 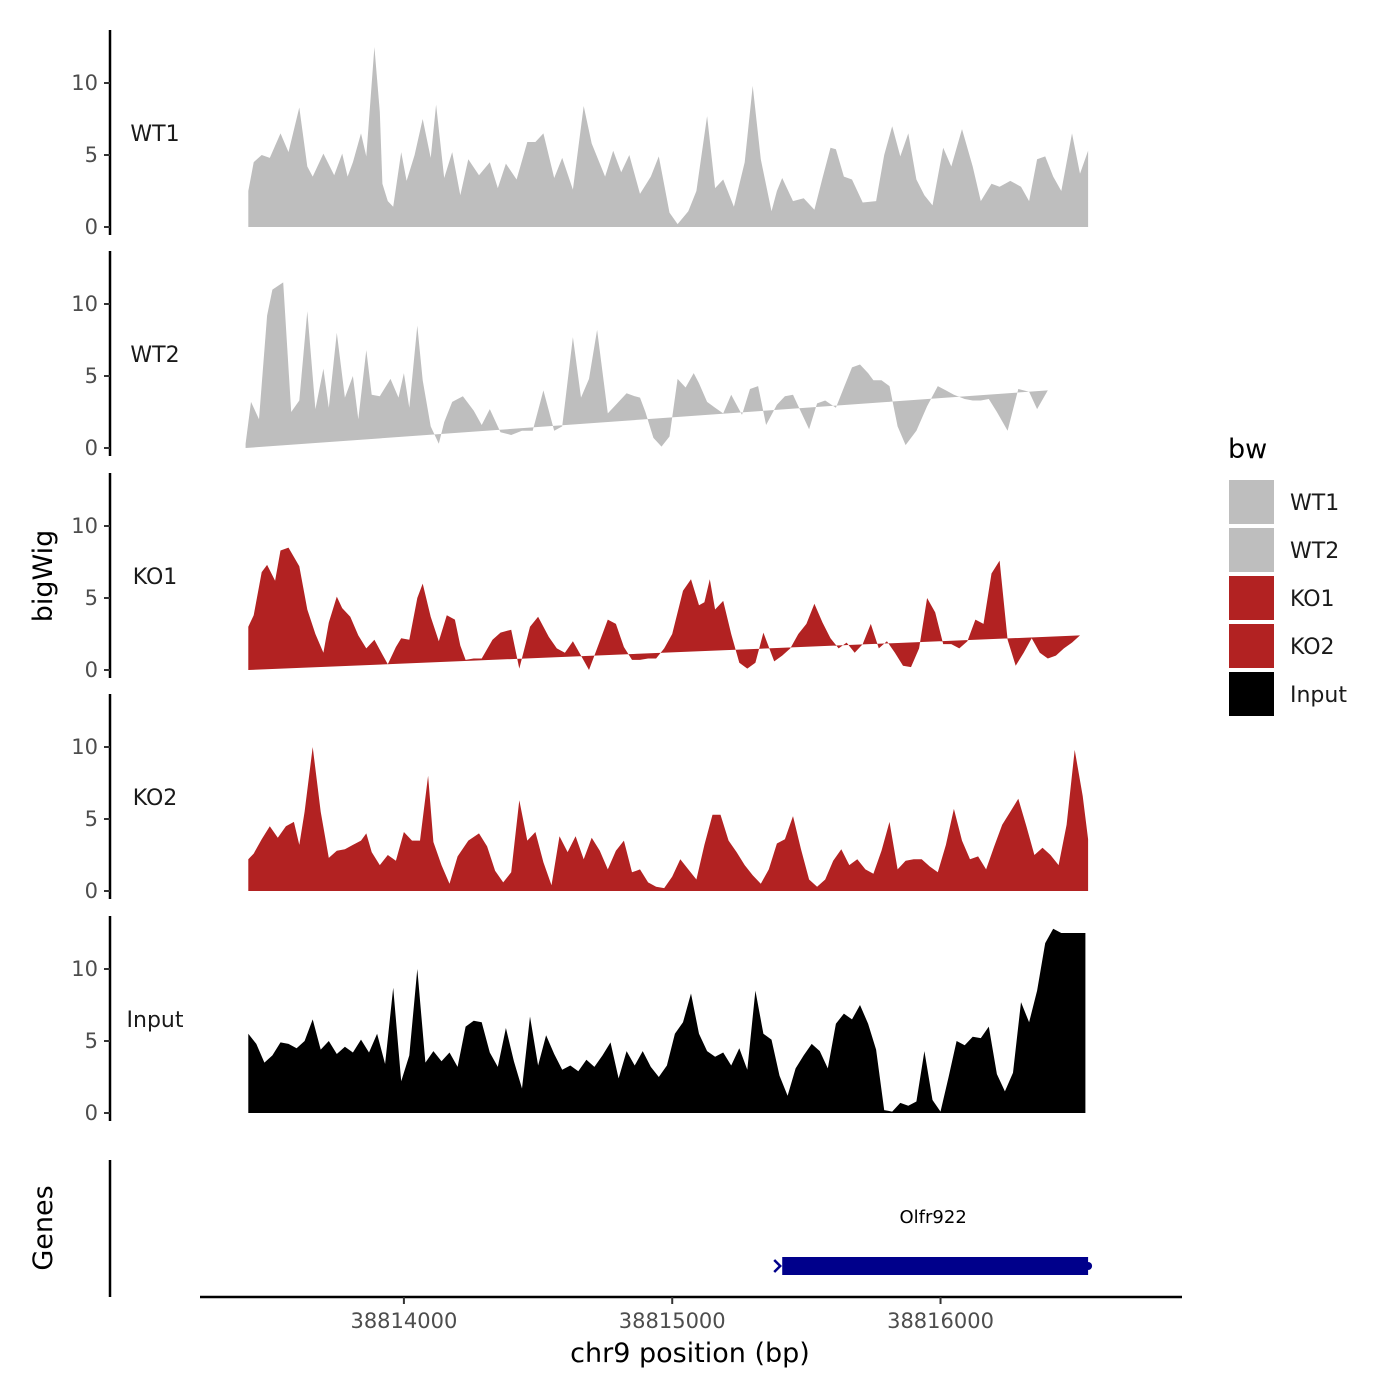 What do you see at coordinates (155, 1020) in the screenshot?
I see `track-label: Input` at bounding box center [155, 1020].